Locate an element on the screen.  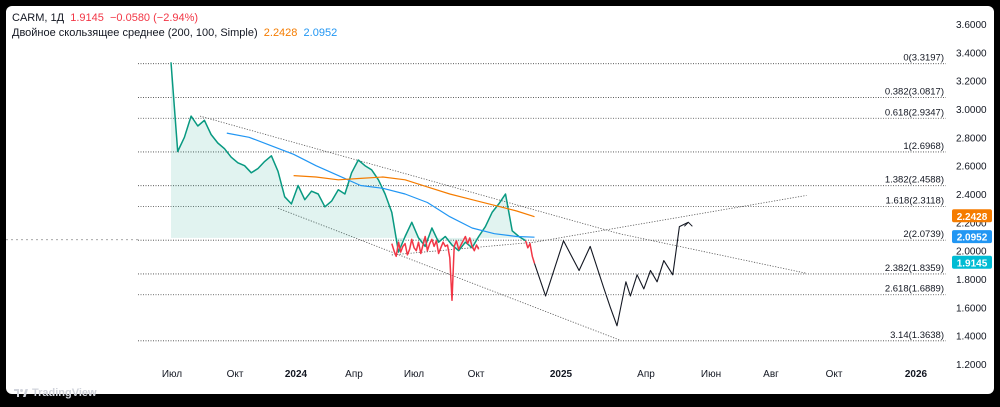
fib-level-label: 2.382(1.8359) is located at coordinates (914, 268).